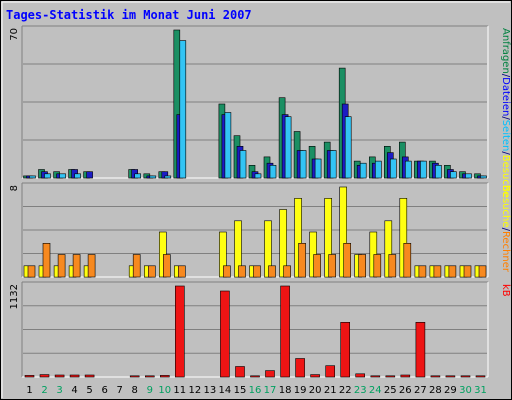 This screenshot has height=400, width=512. I want to click on x-tick-label-day-10: 10, so click(164, 390).